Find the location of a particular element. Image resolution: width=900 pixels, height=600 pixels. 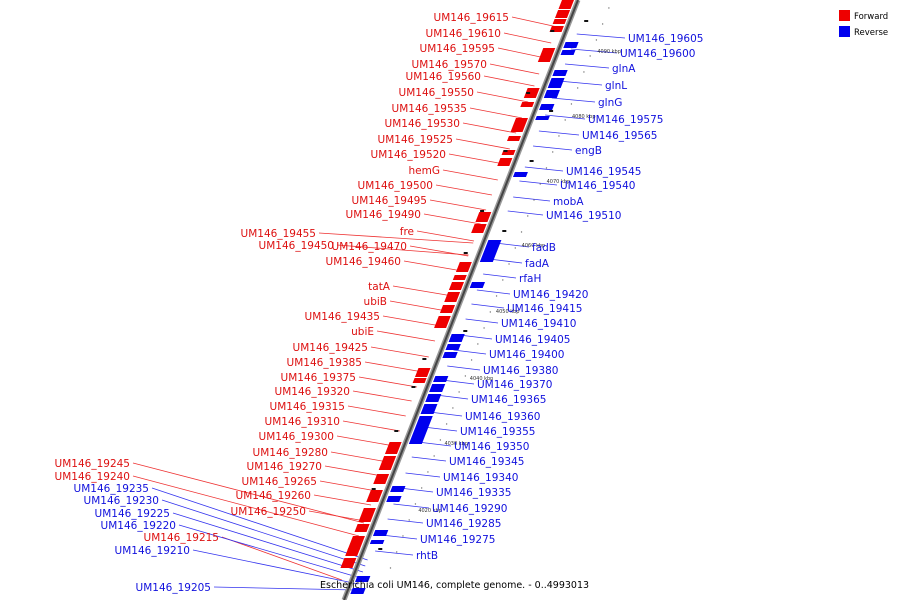

reverse-gene-label: UM146_19230 is located at coordinates (121, 501).